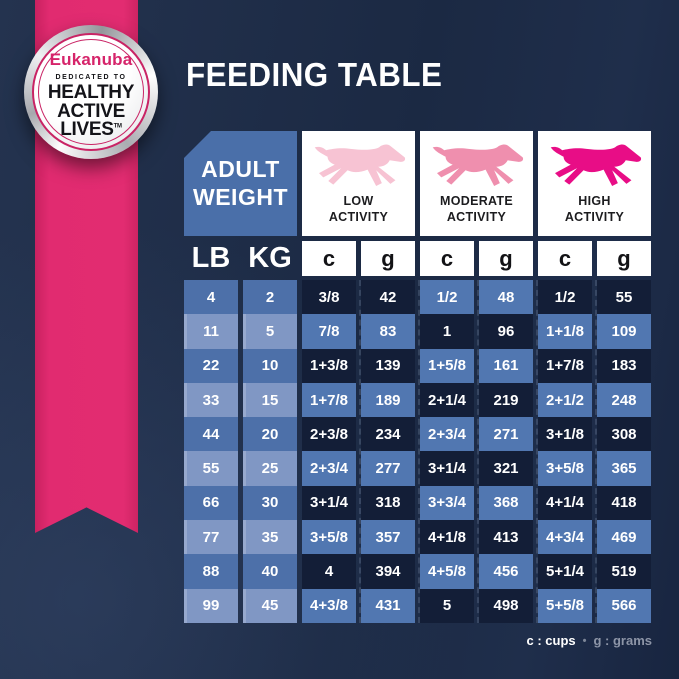 This screenshot has width=679, height=679. I want to click on portion-cell: 248, so click(624, 400).